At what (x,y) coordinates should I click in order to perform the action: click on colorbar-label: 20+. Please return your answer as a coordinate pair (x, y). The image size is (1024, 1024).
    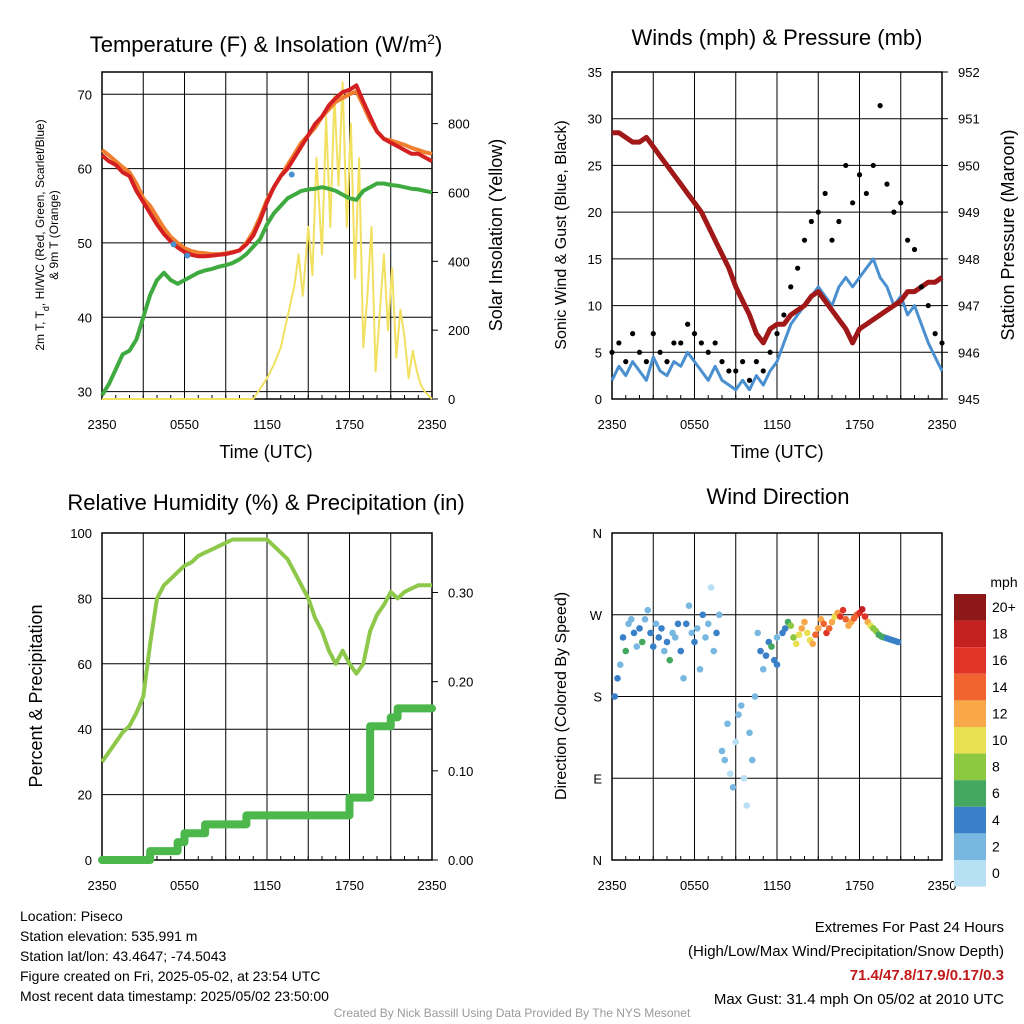
    Looking at the image, I should click on (1004, 607).